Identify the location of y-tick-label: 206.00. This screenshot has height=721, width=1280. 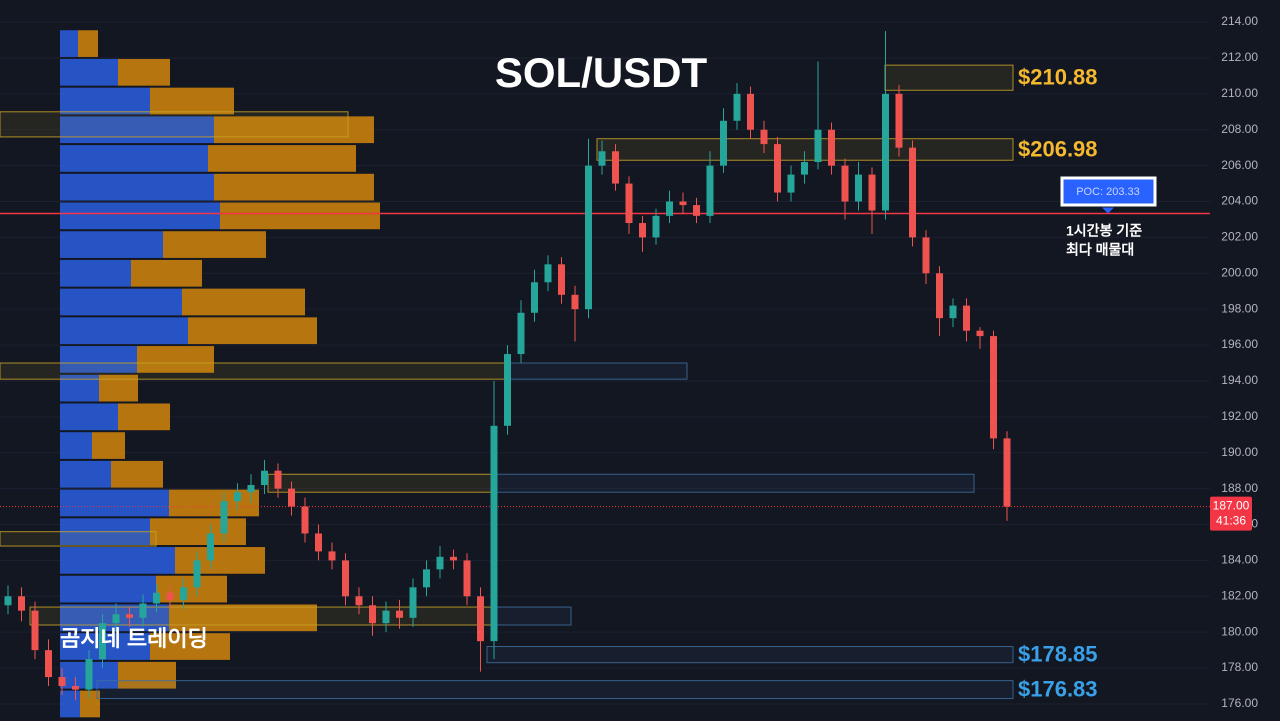
(1239, 165).